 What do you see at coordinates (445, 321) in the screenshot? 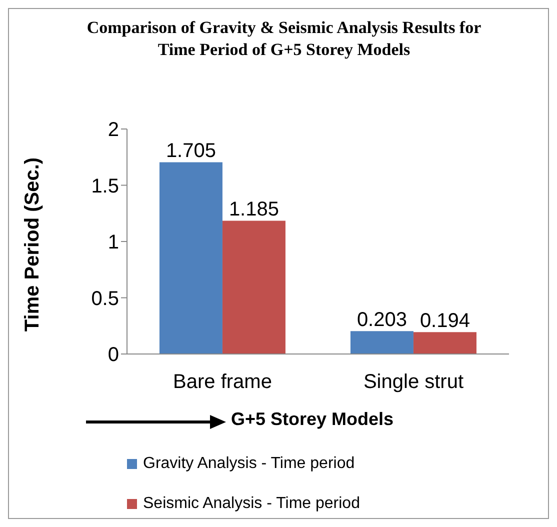
I see `data-label: 0.194` at bounding box center [445, 321].